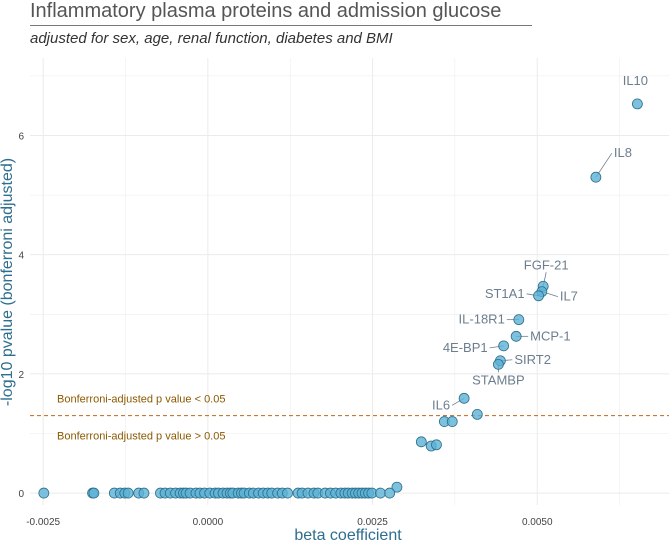  I want to click on x-axis-label: beta coefficient, so click(348, 535).